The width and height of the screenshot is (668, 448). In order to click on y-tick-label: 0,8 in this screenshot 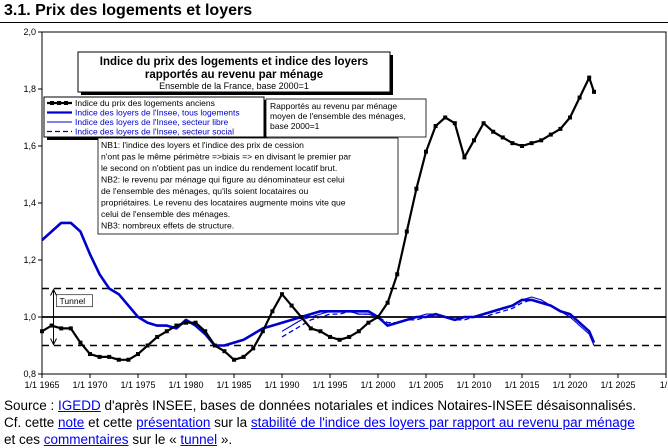, I will do `click(29, 374)`.